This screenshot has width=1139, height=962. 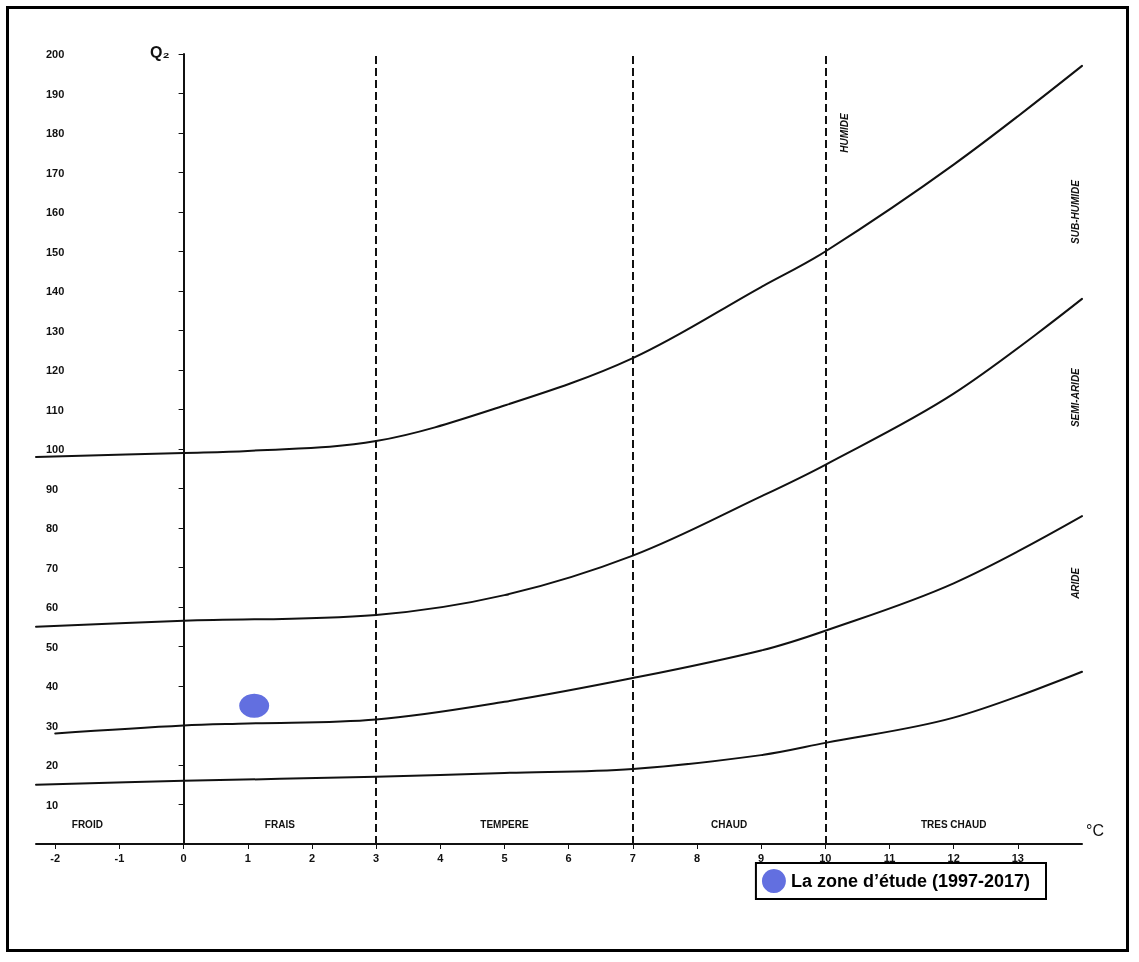 What do you see at coordinates (55, 409) in the screenshot?
I see `y-tick-label: 110` at bounding box center [55, 409].